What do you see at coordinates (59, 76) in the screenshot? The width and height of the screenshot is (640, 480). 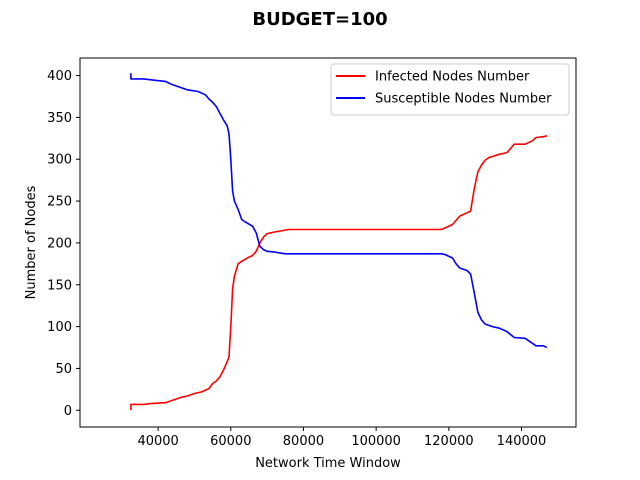 I see `y-tick-label: 400` at bounding box center [59, 76].